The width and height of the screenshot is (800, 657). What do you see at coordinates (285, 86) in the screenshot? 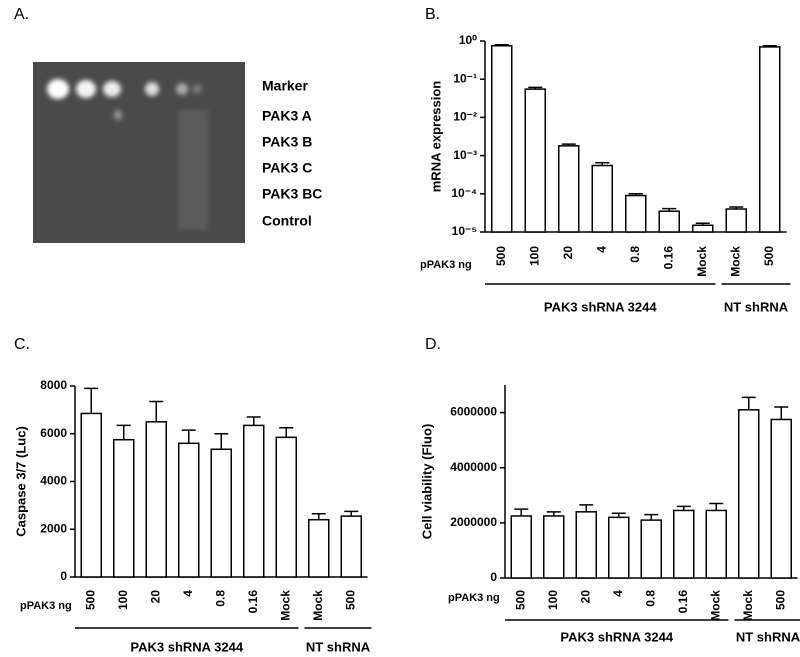
I see `lane-label: Marker` at bounding box center [285, 86].